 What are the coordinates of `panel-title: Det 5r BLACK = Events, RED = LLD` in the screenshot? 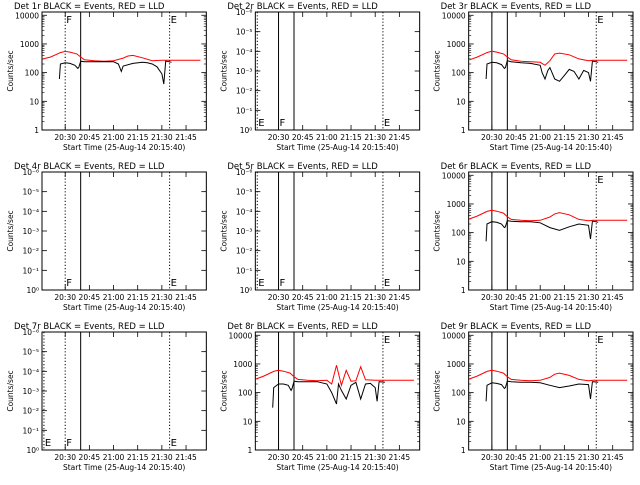 It's located at (302, 167).